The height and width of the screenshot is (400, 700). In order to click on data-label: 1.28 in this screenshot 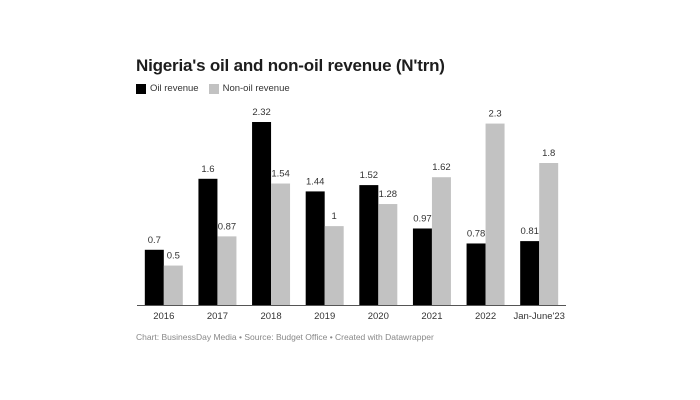, I will do `click(388, 194)`.